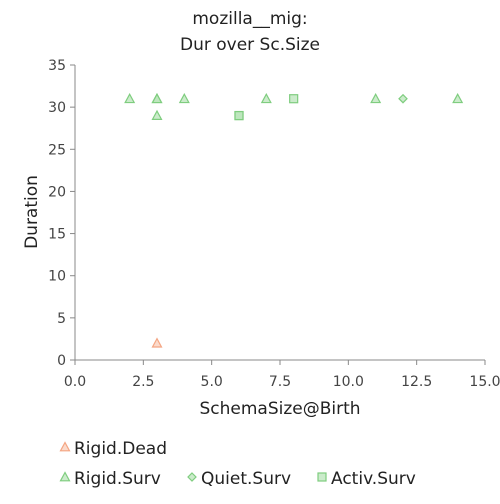 Image resolution: width=500 pixels, height=504 pixels. I want to click on chart-title-line2: Dur over Sc.Size, so click(250, 45).